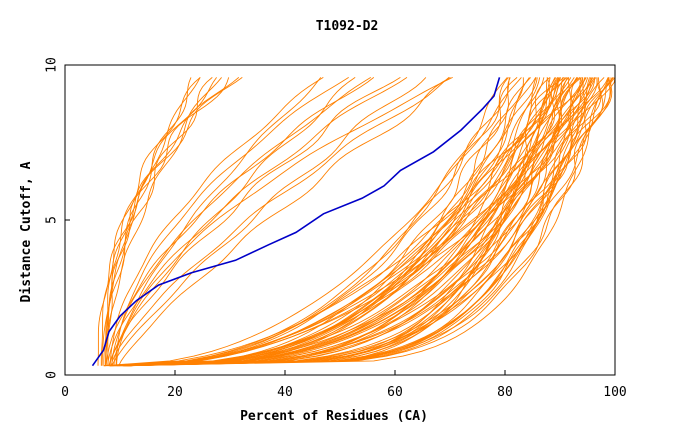 This screenshot has height=440, width=680. I want to click on y-axis-label: Distance Cutoff, A, so click(26, 231).